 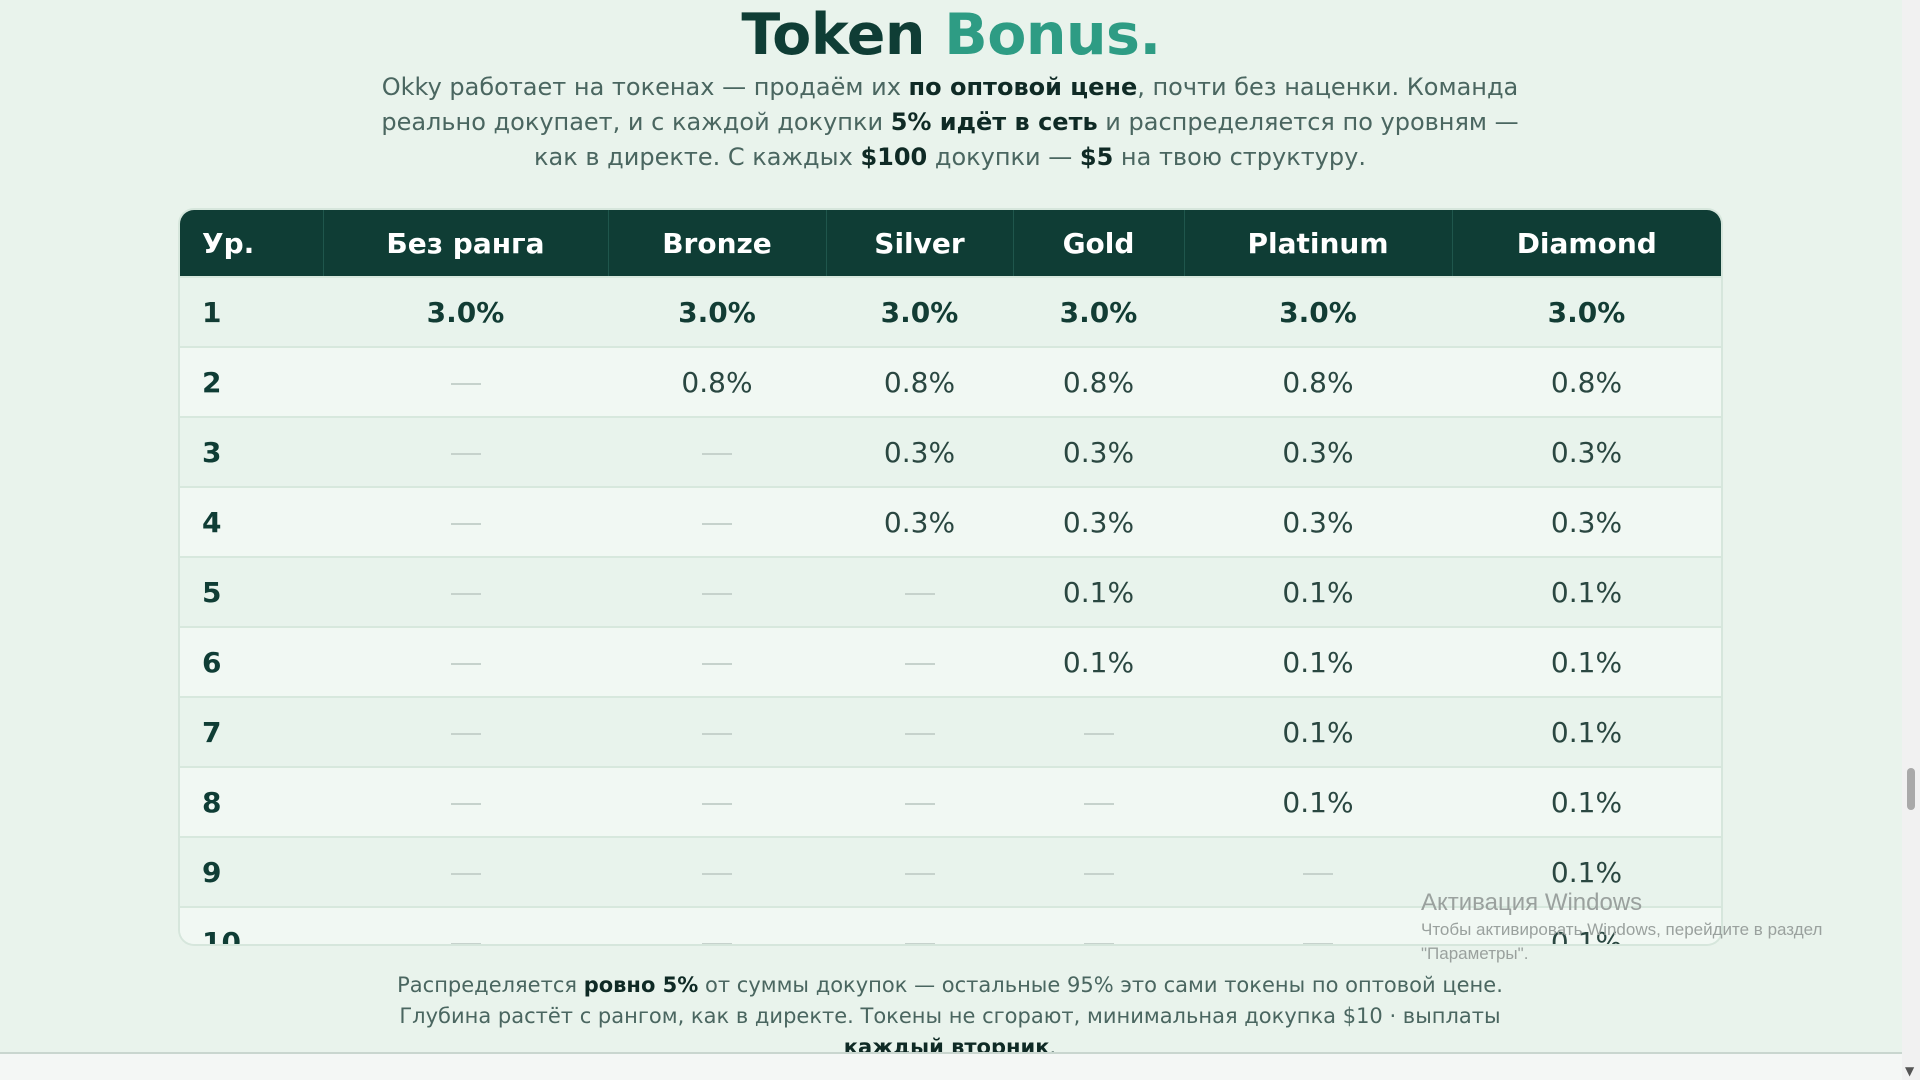 I want to click on footnote-p1: Распределяется, so click(x=490, y=985).